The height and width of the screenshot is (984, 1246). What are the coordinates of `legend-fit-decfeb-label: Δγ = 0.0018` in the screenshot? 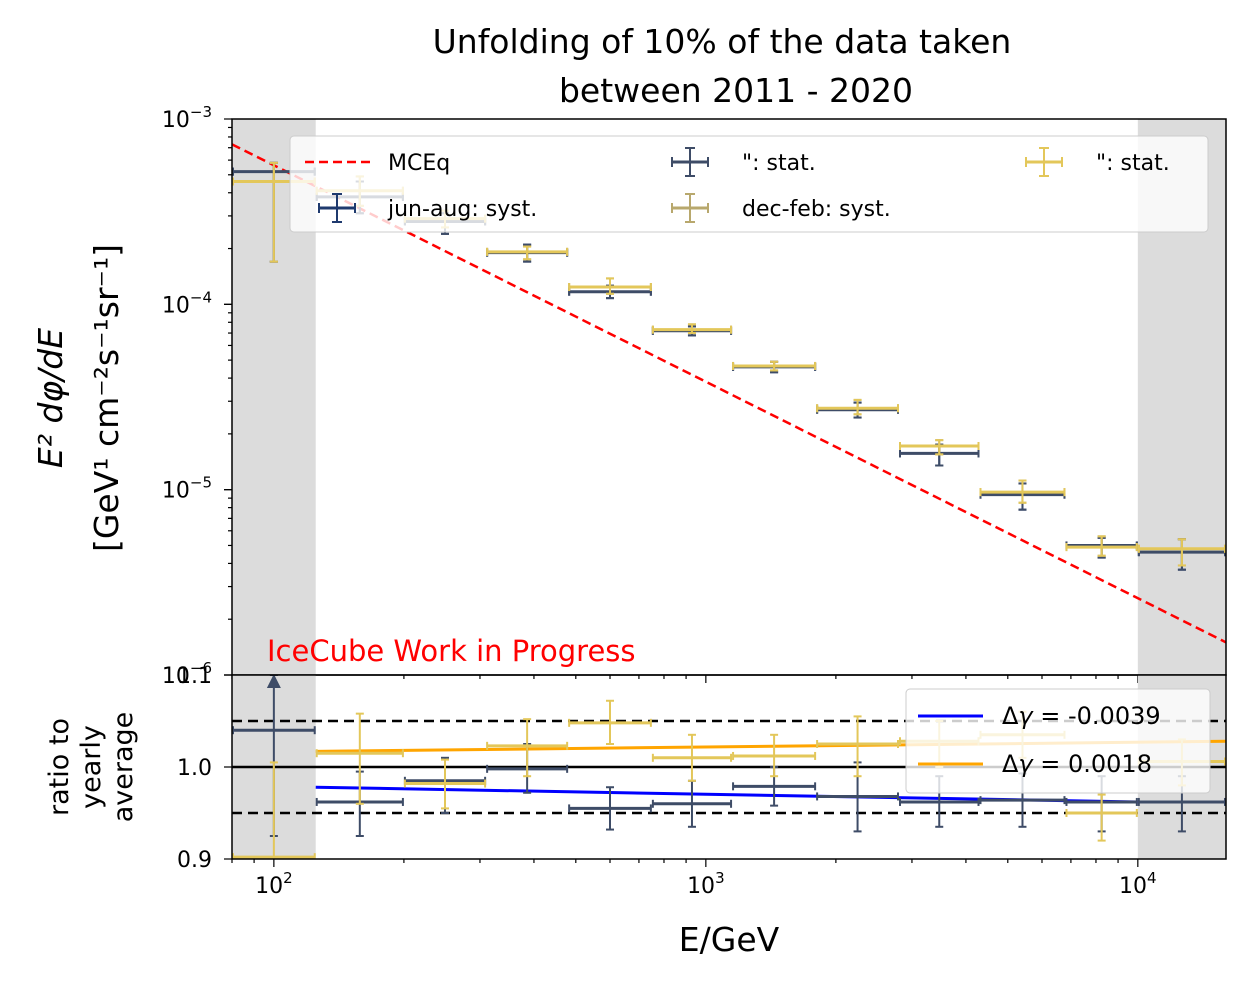 It's located at (1077, 764).